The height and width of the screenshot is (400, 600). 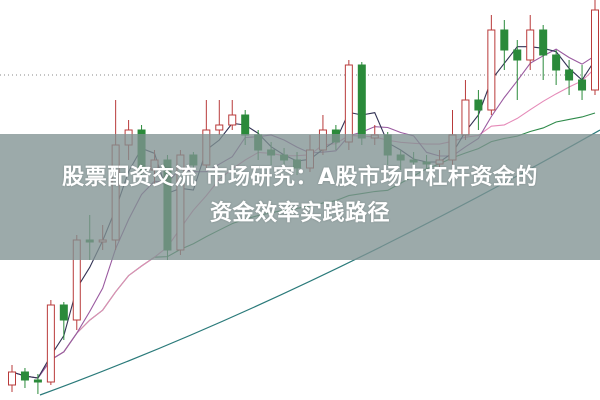 I want to click on title-line-1: 股票配资交流 市场研究：A股市场中杠杆资金的, so click(x=300, y=177).